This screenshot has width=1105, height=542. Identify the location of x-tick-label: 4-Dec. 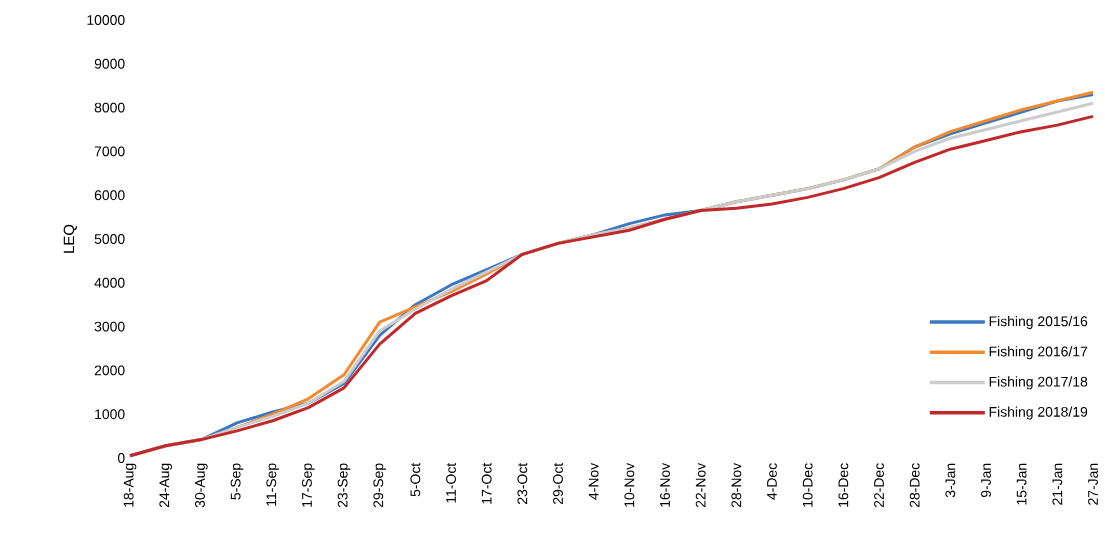
(772, 481).